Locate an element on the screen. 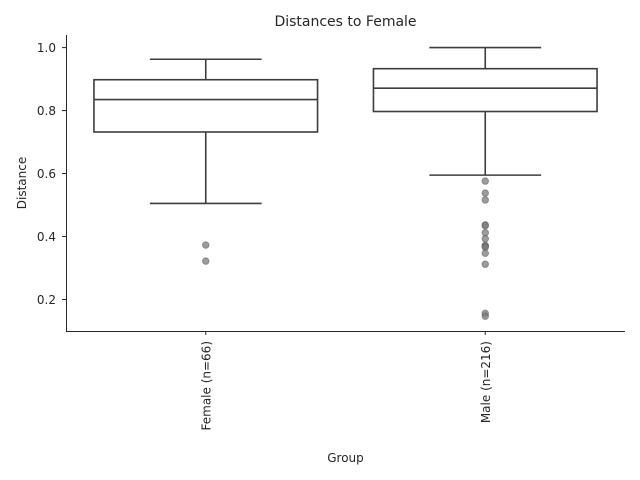 The image size is (640, 480). y-tick-label: 0.6 is located at coordinates (46, 174).